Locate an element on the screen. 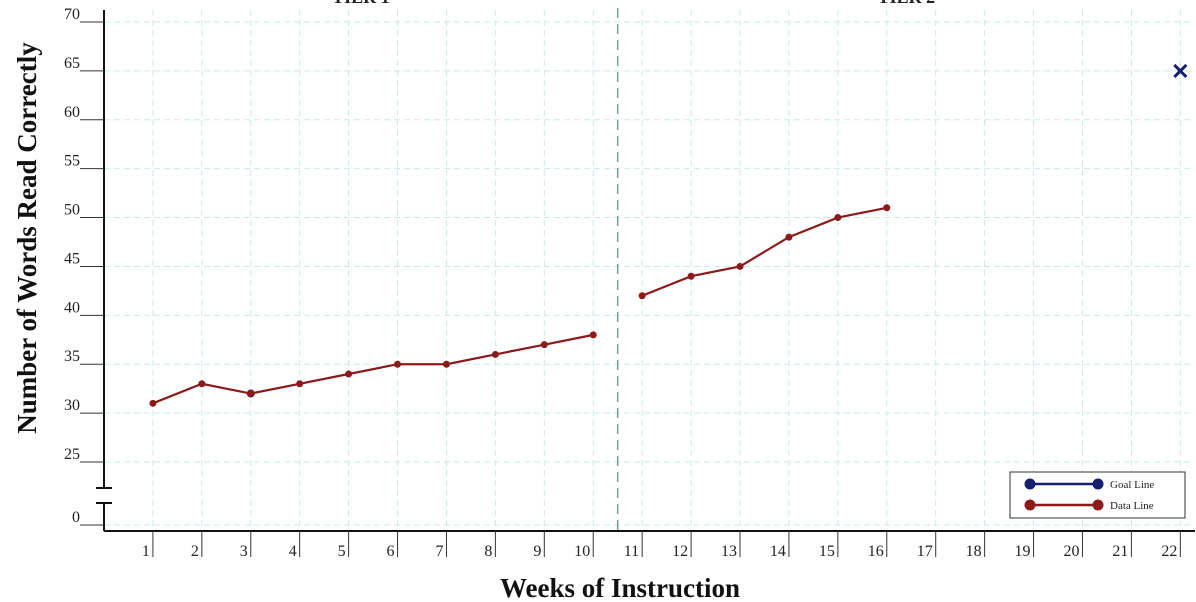 The height and width of the screenshot is (602, 1196). y-tick-label: 65 is located at coordinates (72, 63).